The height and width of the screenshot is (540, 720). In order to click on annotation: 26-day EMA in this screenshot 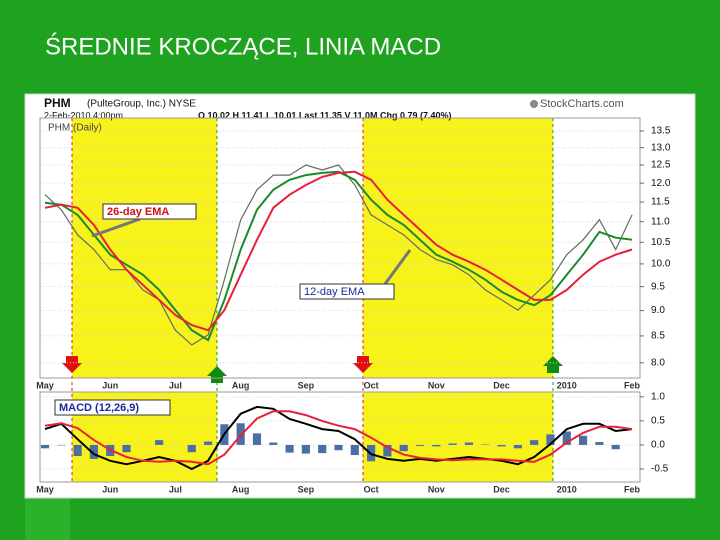, I will do `click(138, 212)`.